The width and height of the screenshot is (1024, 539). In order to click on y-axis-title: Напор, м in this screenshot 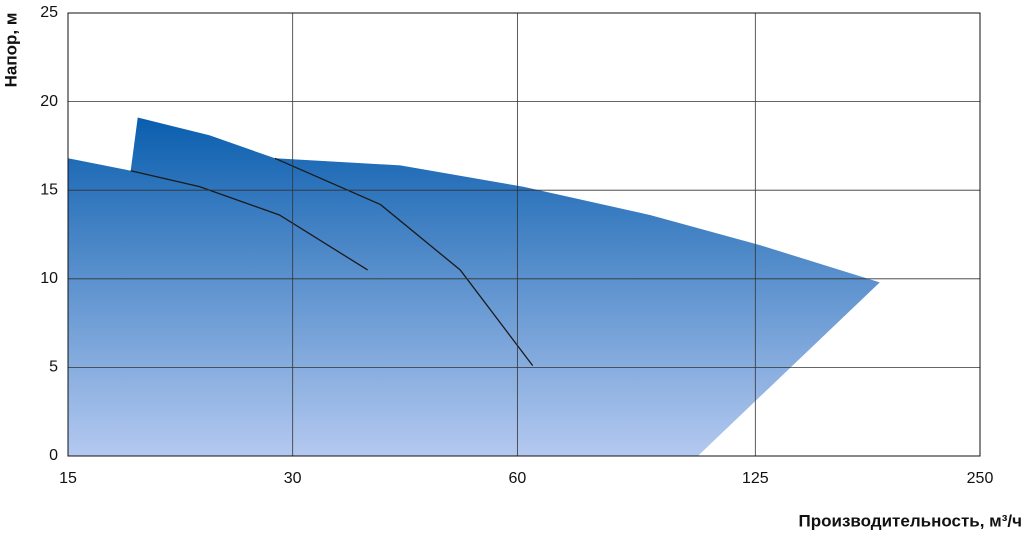, I will do `click(10, 50)`.